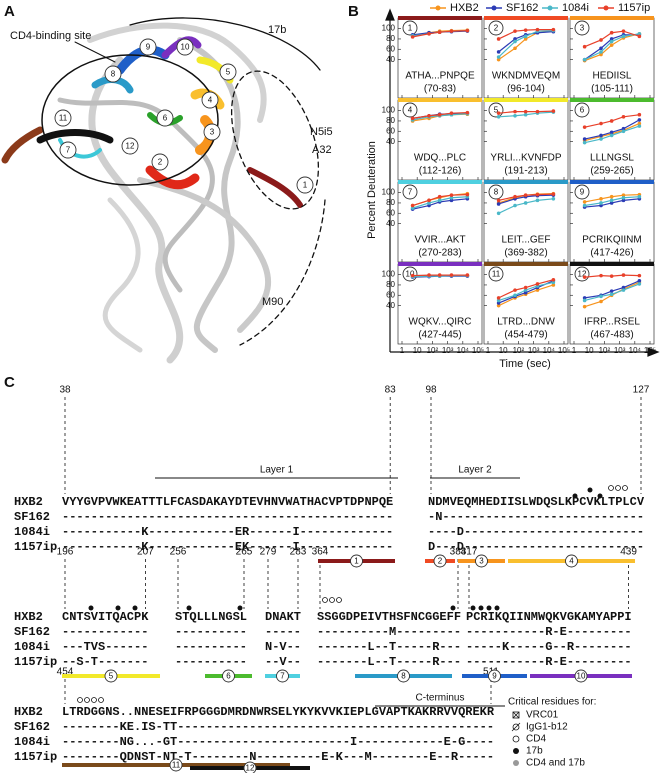  I want to click on strain-name: HXB2, so click(28, 502).